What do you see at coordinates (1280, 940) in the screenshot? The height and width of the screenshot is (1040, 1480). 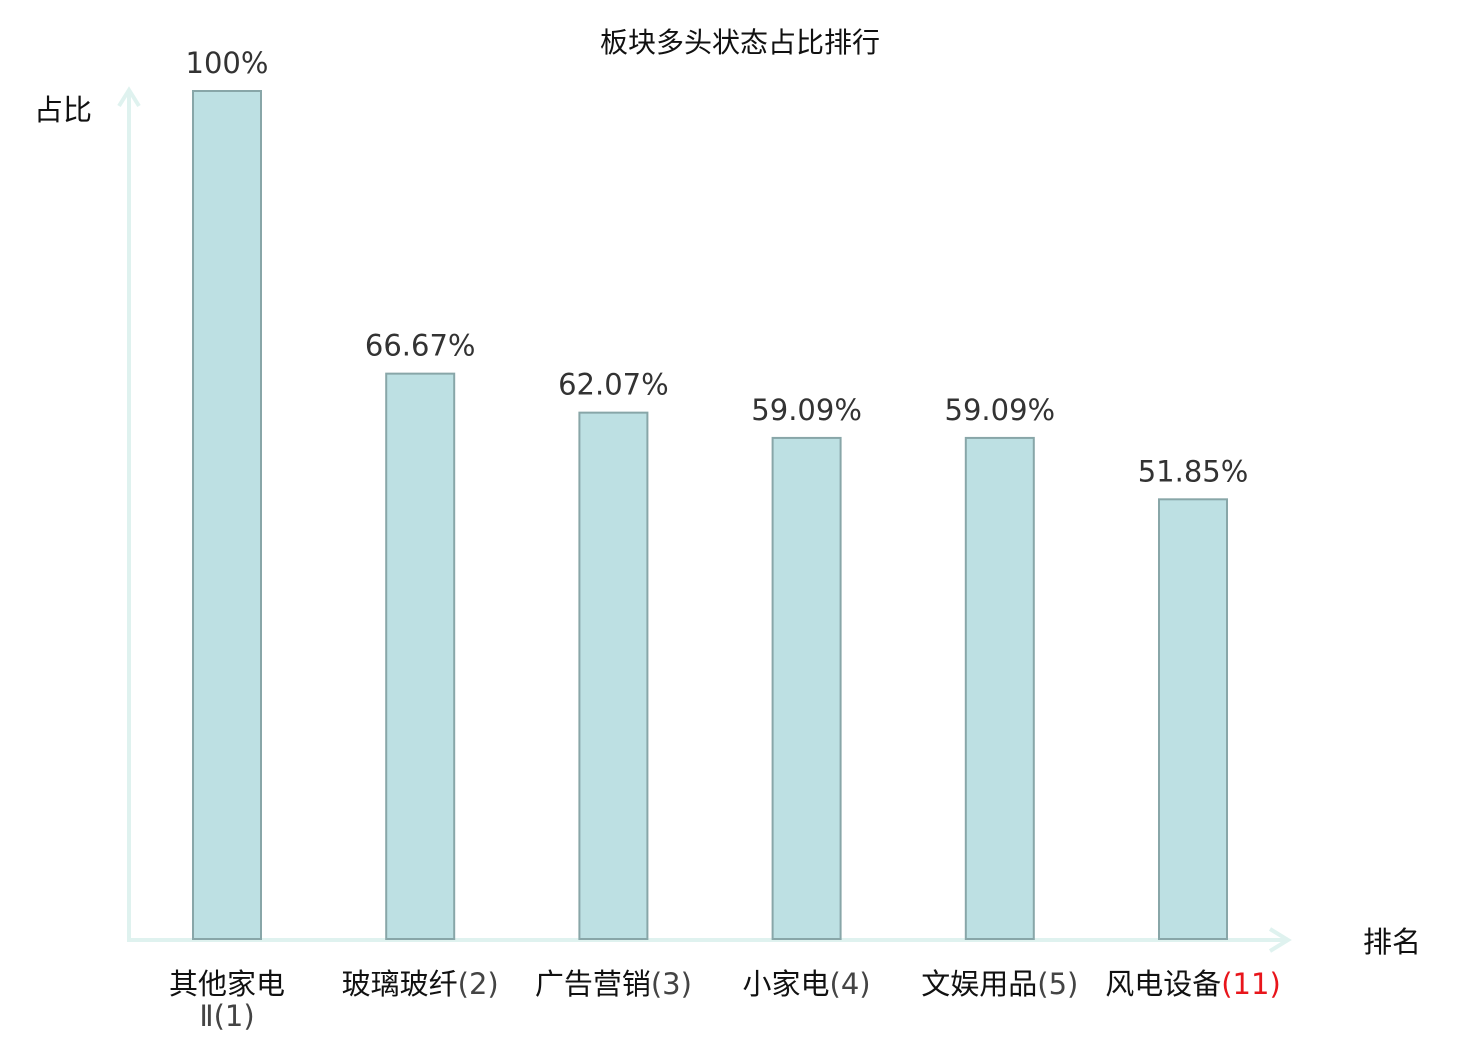 I see `x-axis-arrow-icon` at bounding box center [1280, 940].